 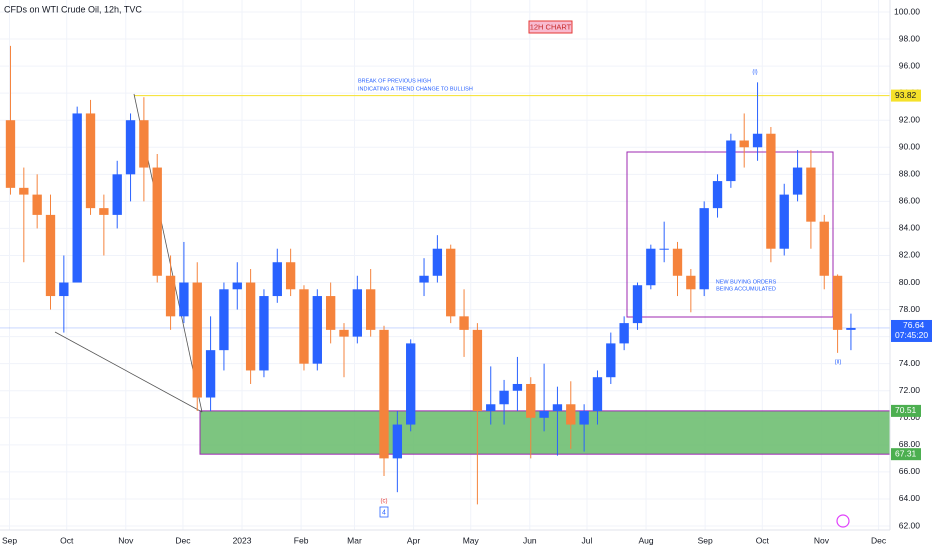 I want to click on x-tick-label: Jul, so click(x=587, y=540).